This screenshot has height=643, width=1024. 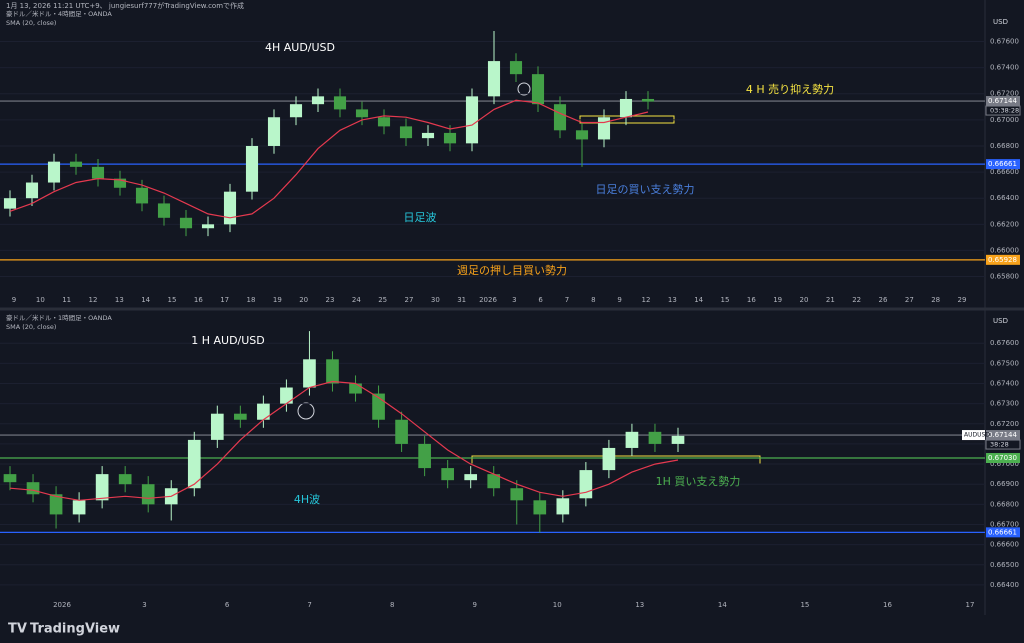 I want to click on x-tick-label: 27, so click(x=409, y=300).